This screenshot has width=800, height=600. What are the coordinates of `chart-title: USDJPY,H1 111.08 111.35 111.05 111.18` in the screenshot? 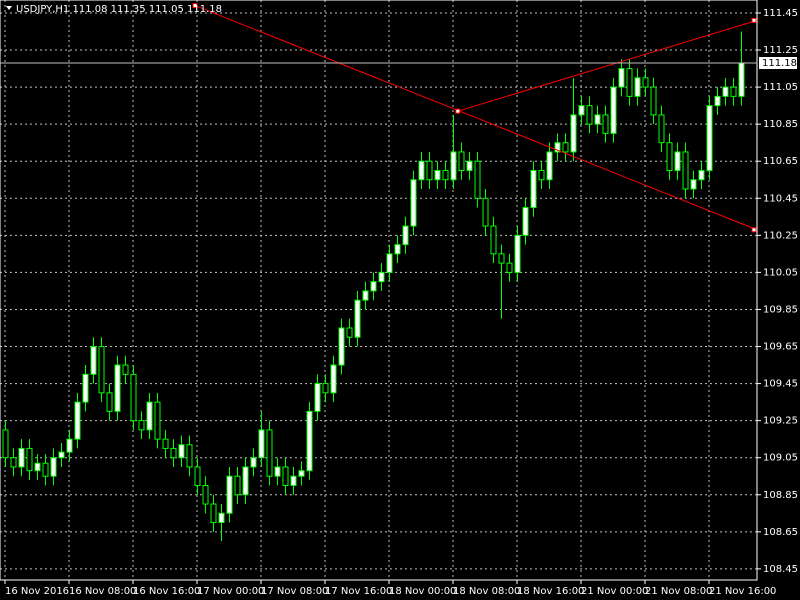 It's located at (119, 9).